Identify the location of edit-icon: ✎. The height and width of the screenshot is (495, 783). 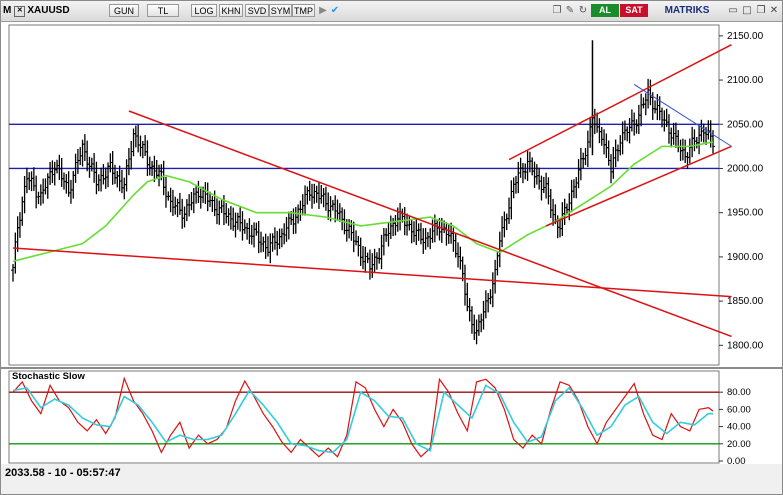
(570, 10).